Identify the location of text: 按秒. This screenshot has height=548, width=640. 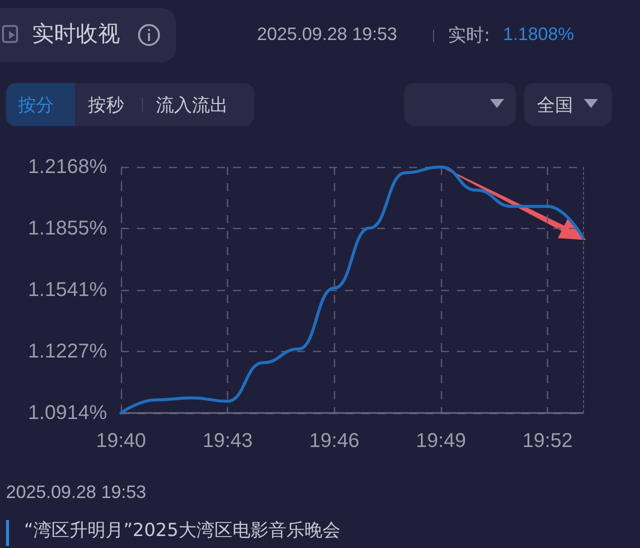
(106, 105).